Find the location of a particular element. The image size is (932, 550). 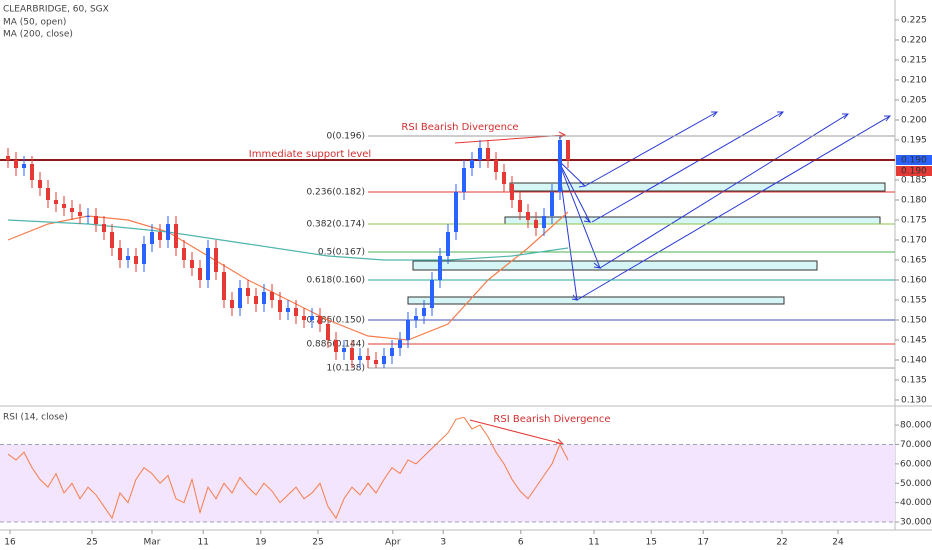

x-tick-label: 16 is located at coordinates (10, 543).